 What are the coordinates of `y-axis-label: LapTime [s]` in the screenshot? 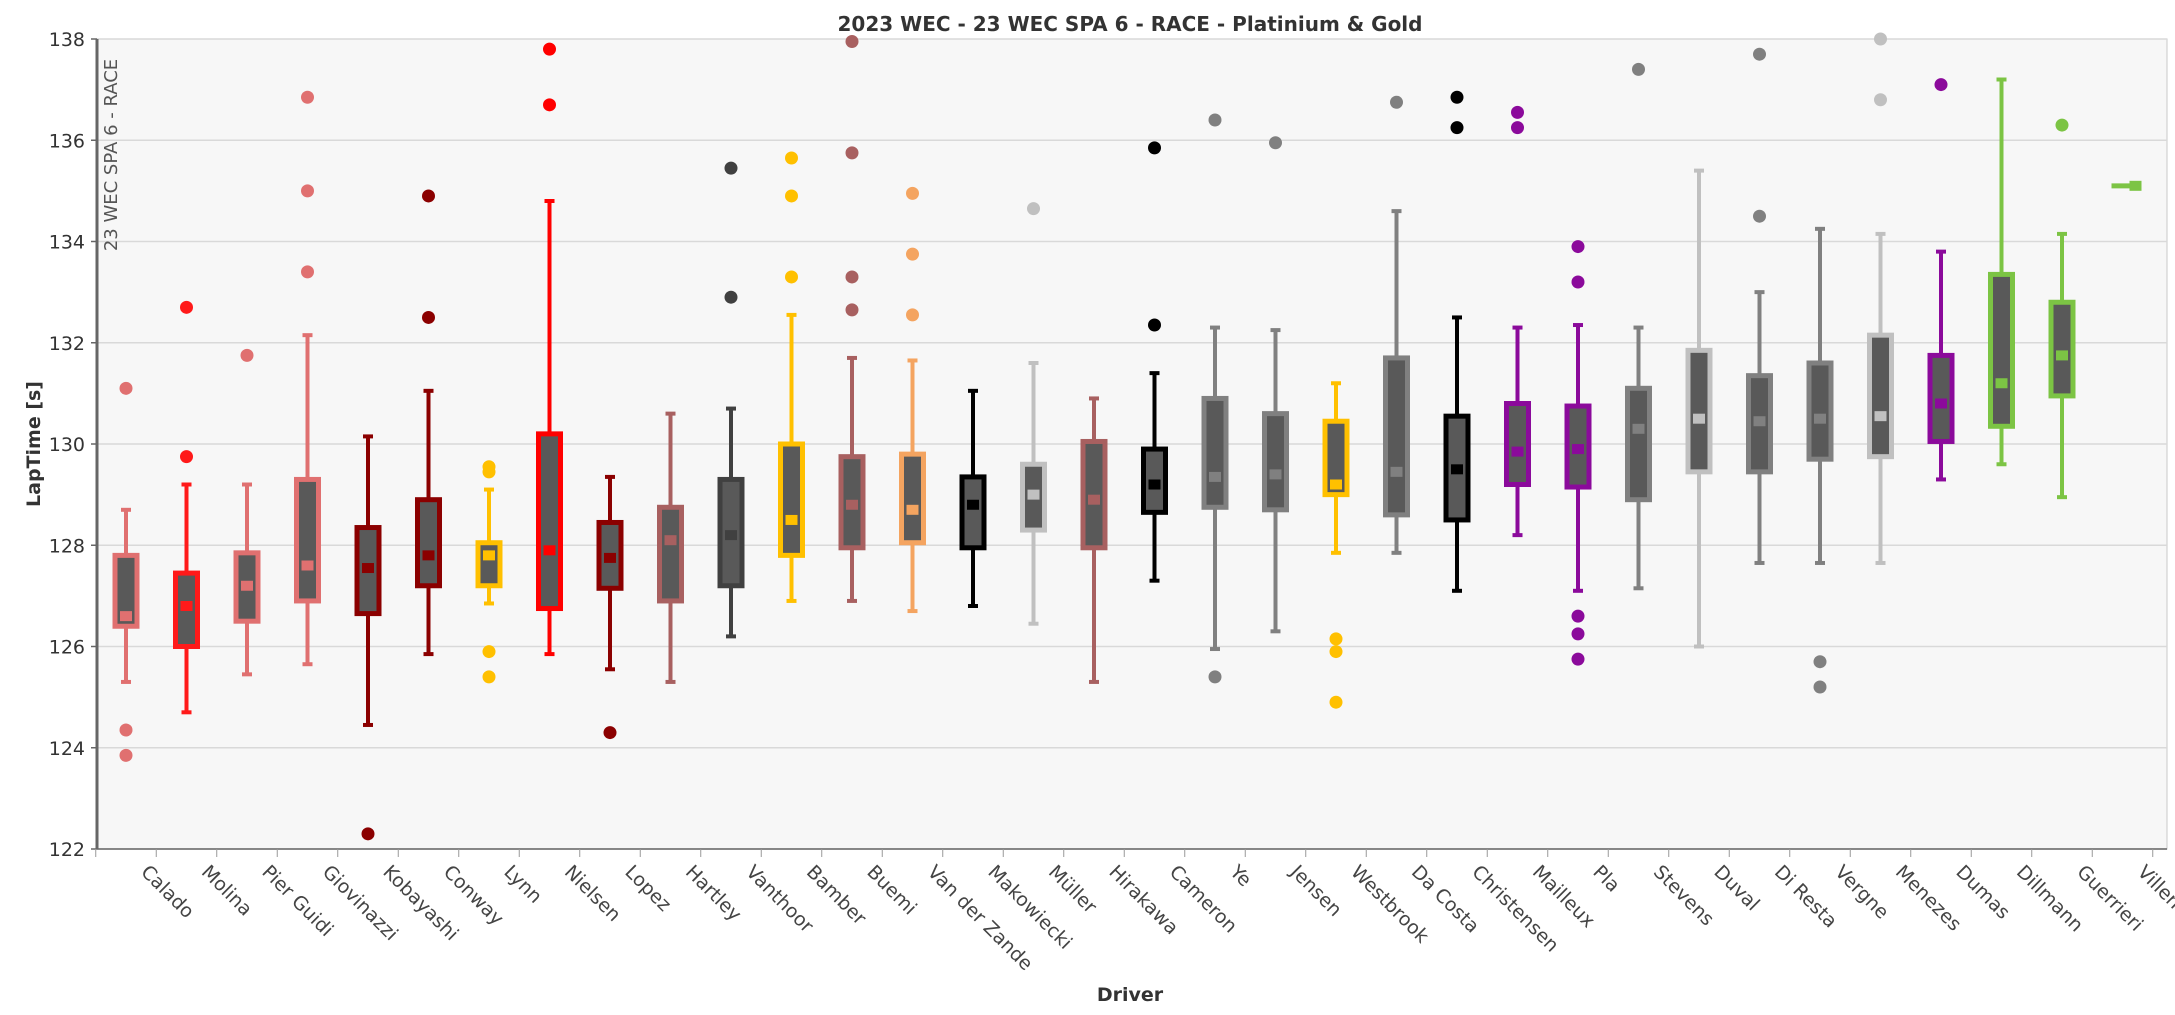 It's located at (34, 444).